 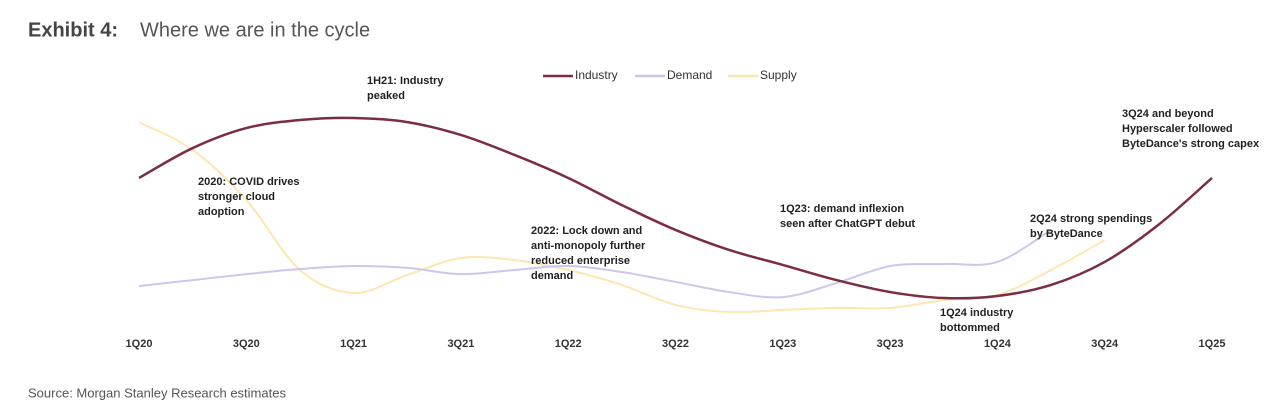 I want to click on annotation: 3Q24 and beyond, so click(x=1168, y=114).